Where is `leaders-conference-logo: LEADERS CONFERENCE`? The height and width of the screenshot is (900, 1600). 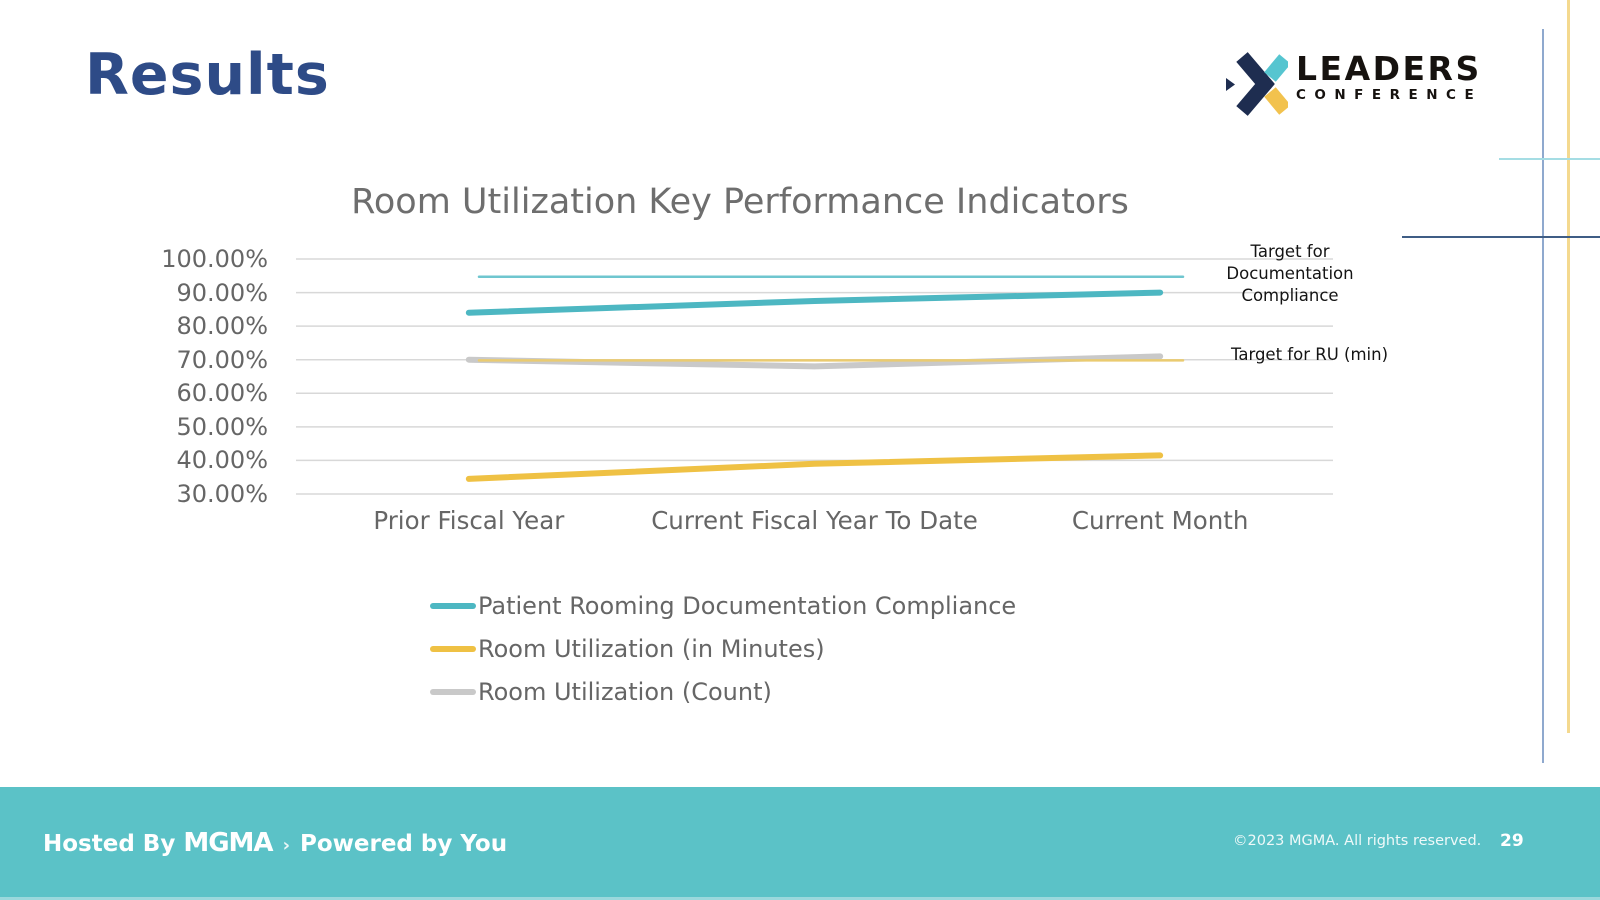
leaders-conference-logo: LEADERS CONFERENCE is located at coordinates (1354, 84).